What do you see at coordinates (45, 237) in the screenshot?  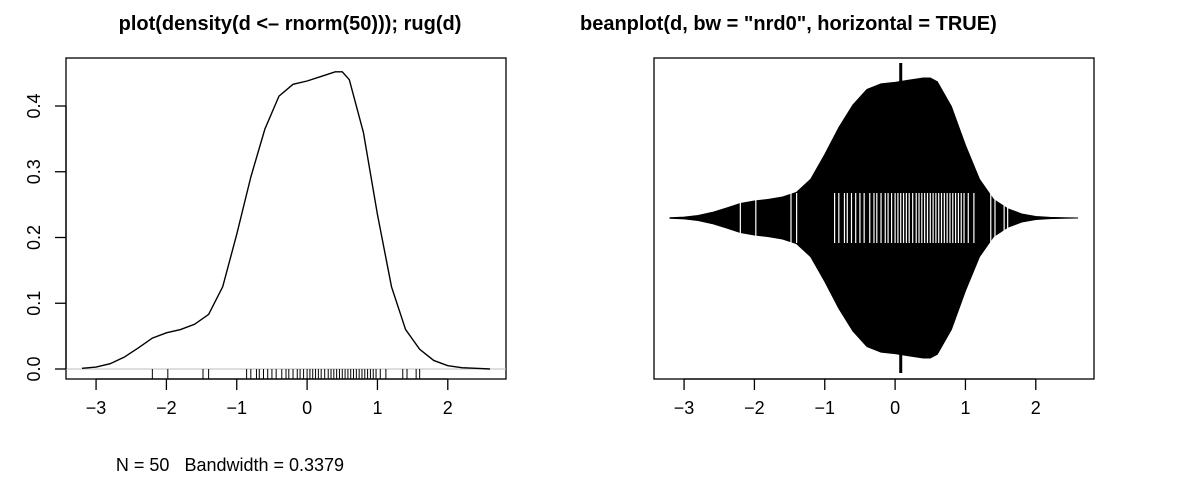 I see `density-y-axis: 0.0 0.1 0.2 0.3 0.4` at bounding box center [45, 237].